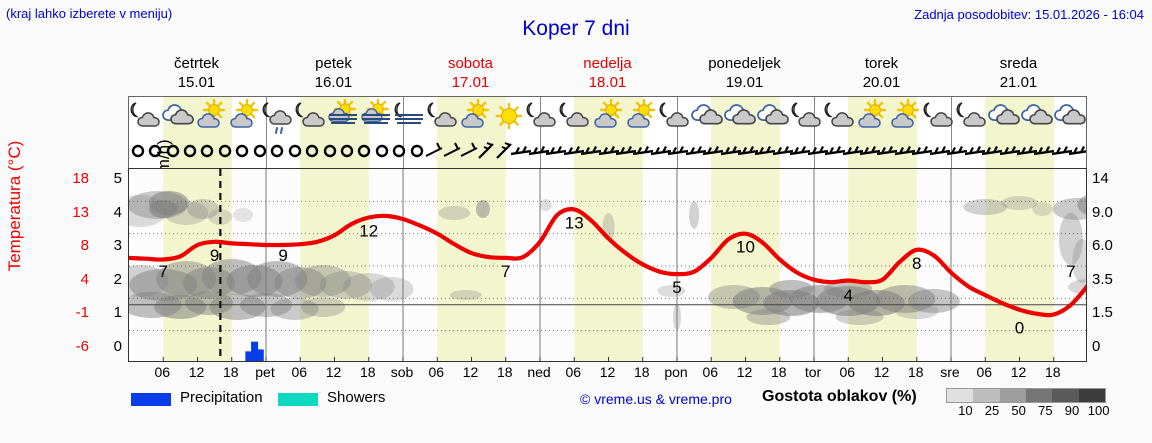 The image size is (1152, 443). What do you see at coordinates (965, 410) in the screenshot?
I see `cloud-density-tick-10: 10` at bounding box center [965, 410].